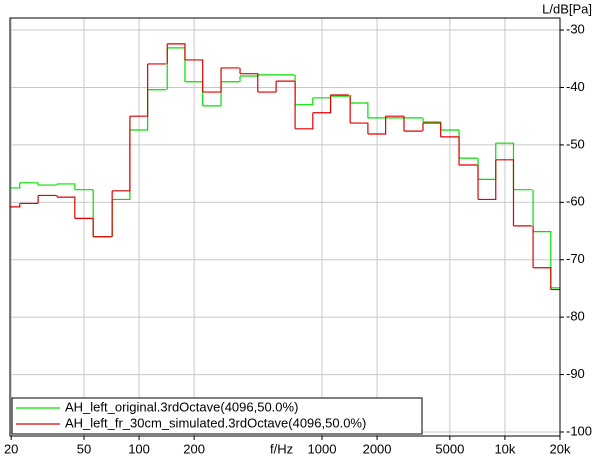 This screenshot has width=597, height=462. I want to click on y-tick-label: -60, so click(575, 201).